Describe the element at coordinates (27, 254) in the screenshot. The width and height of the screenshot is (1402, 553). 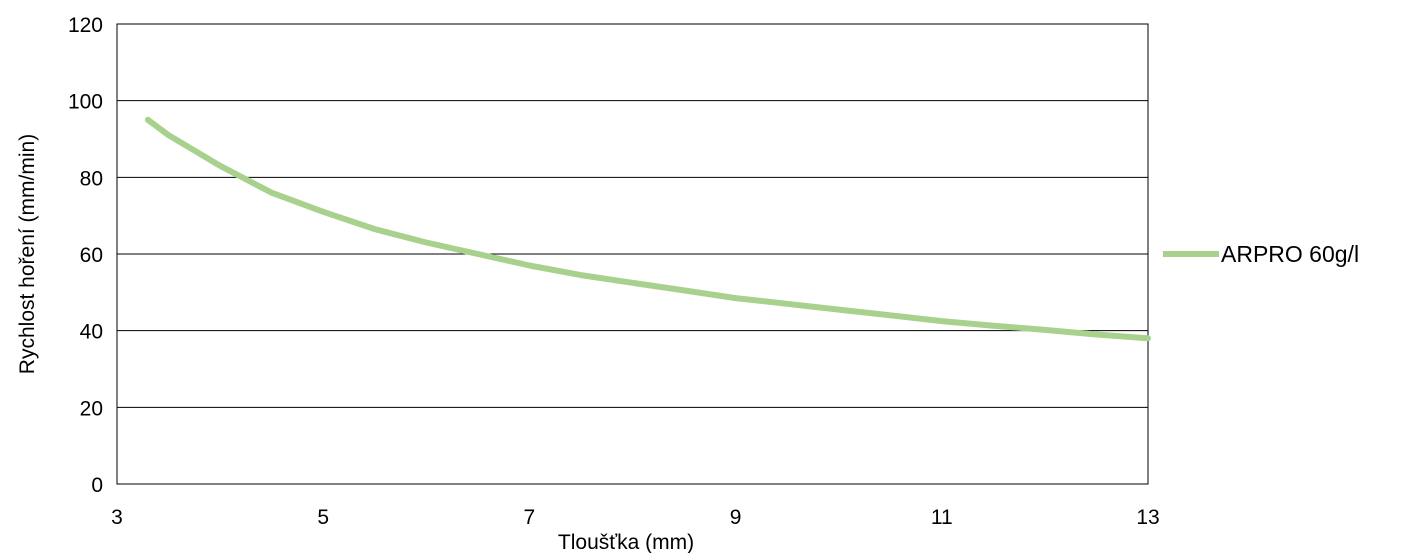
I see `y-axis-title: Rychlost hoření (mm/min)` at that location.